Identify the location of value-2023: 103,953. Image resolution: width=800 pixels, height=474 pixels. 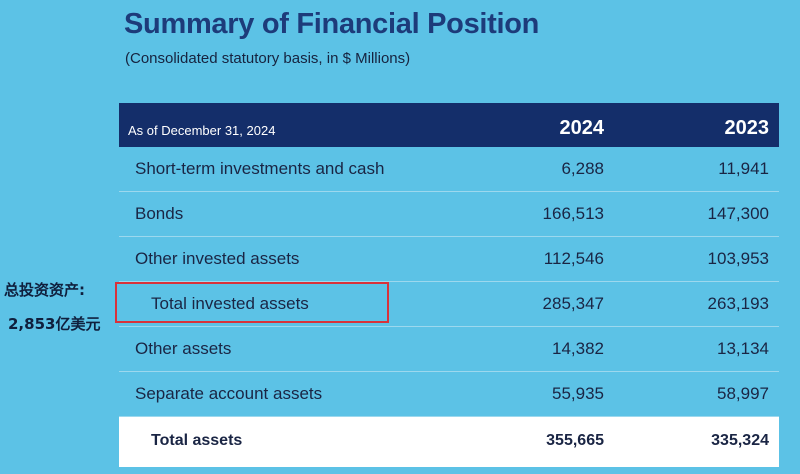
(738, 258).